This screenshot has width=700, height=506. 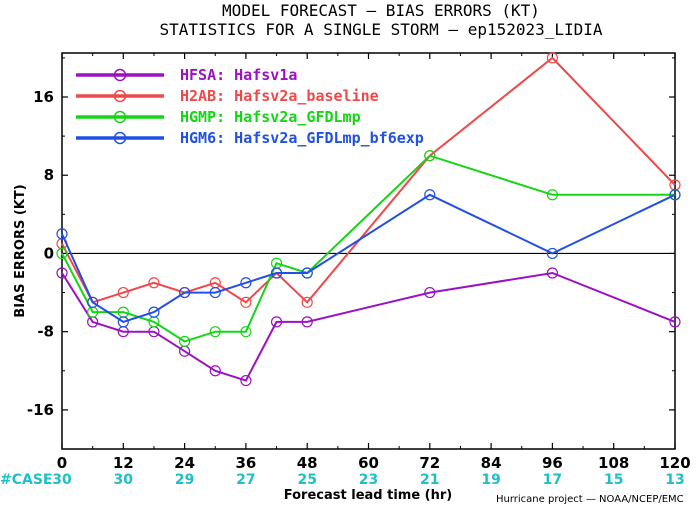 I want to click on case-count: 25, so click(x=306, y=480).